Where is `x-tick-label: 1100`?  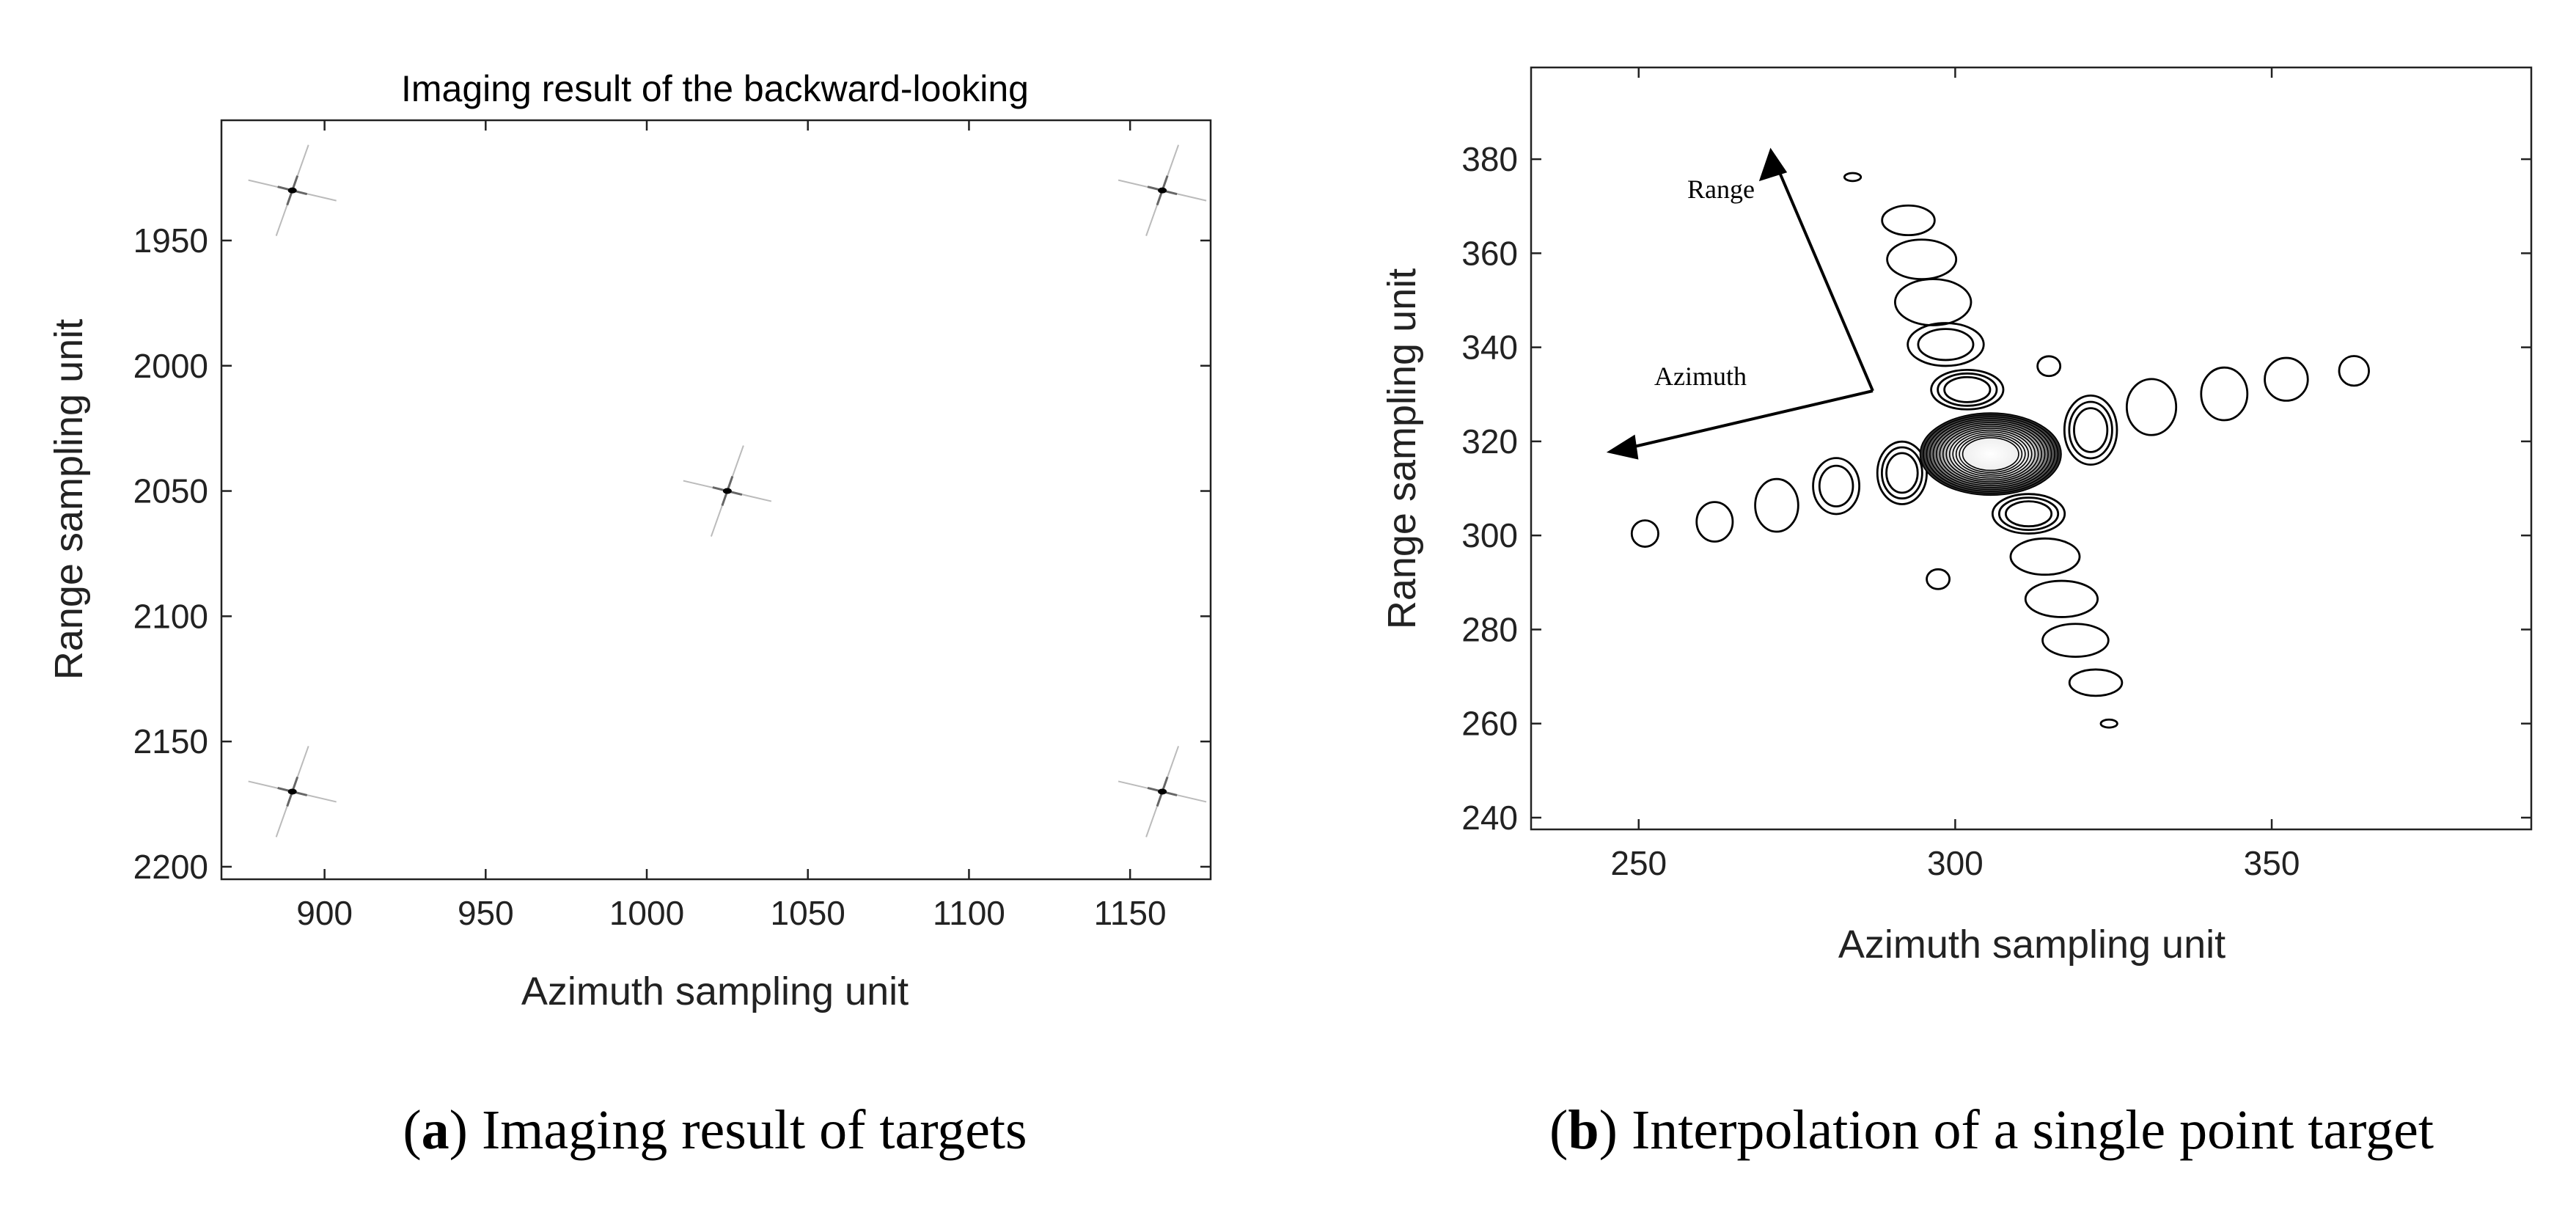 x-tick-label: 1100 is located at coordinates (969, 913).